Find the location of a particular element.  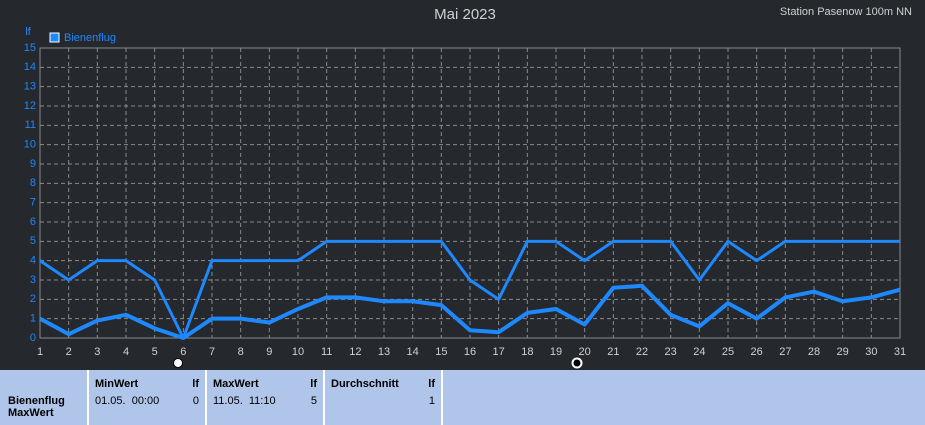

y-tick-label: 6 is located at coordinates (33, 222).